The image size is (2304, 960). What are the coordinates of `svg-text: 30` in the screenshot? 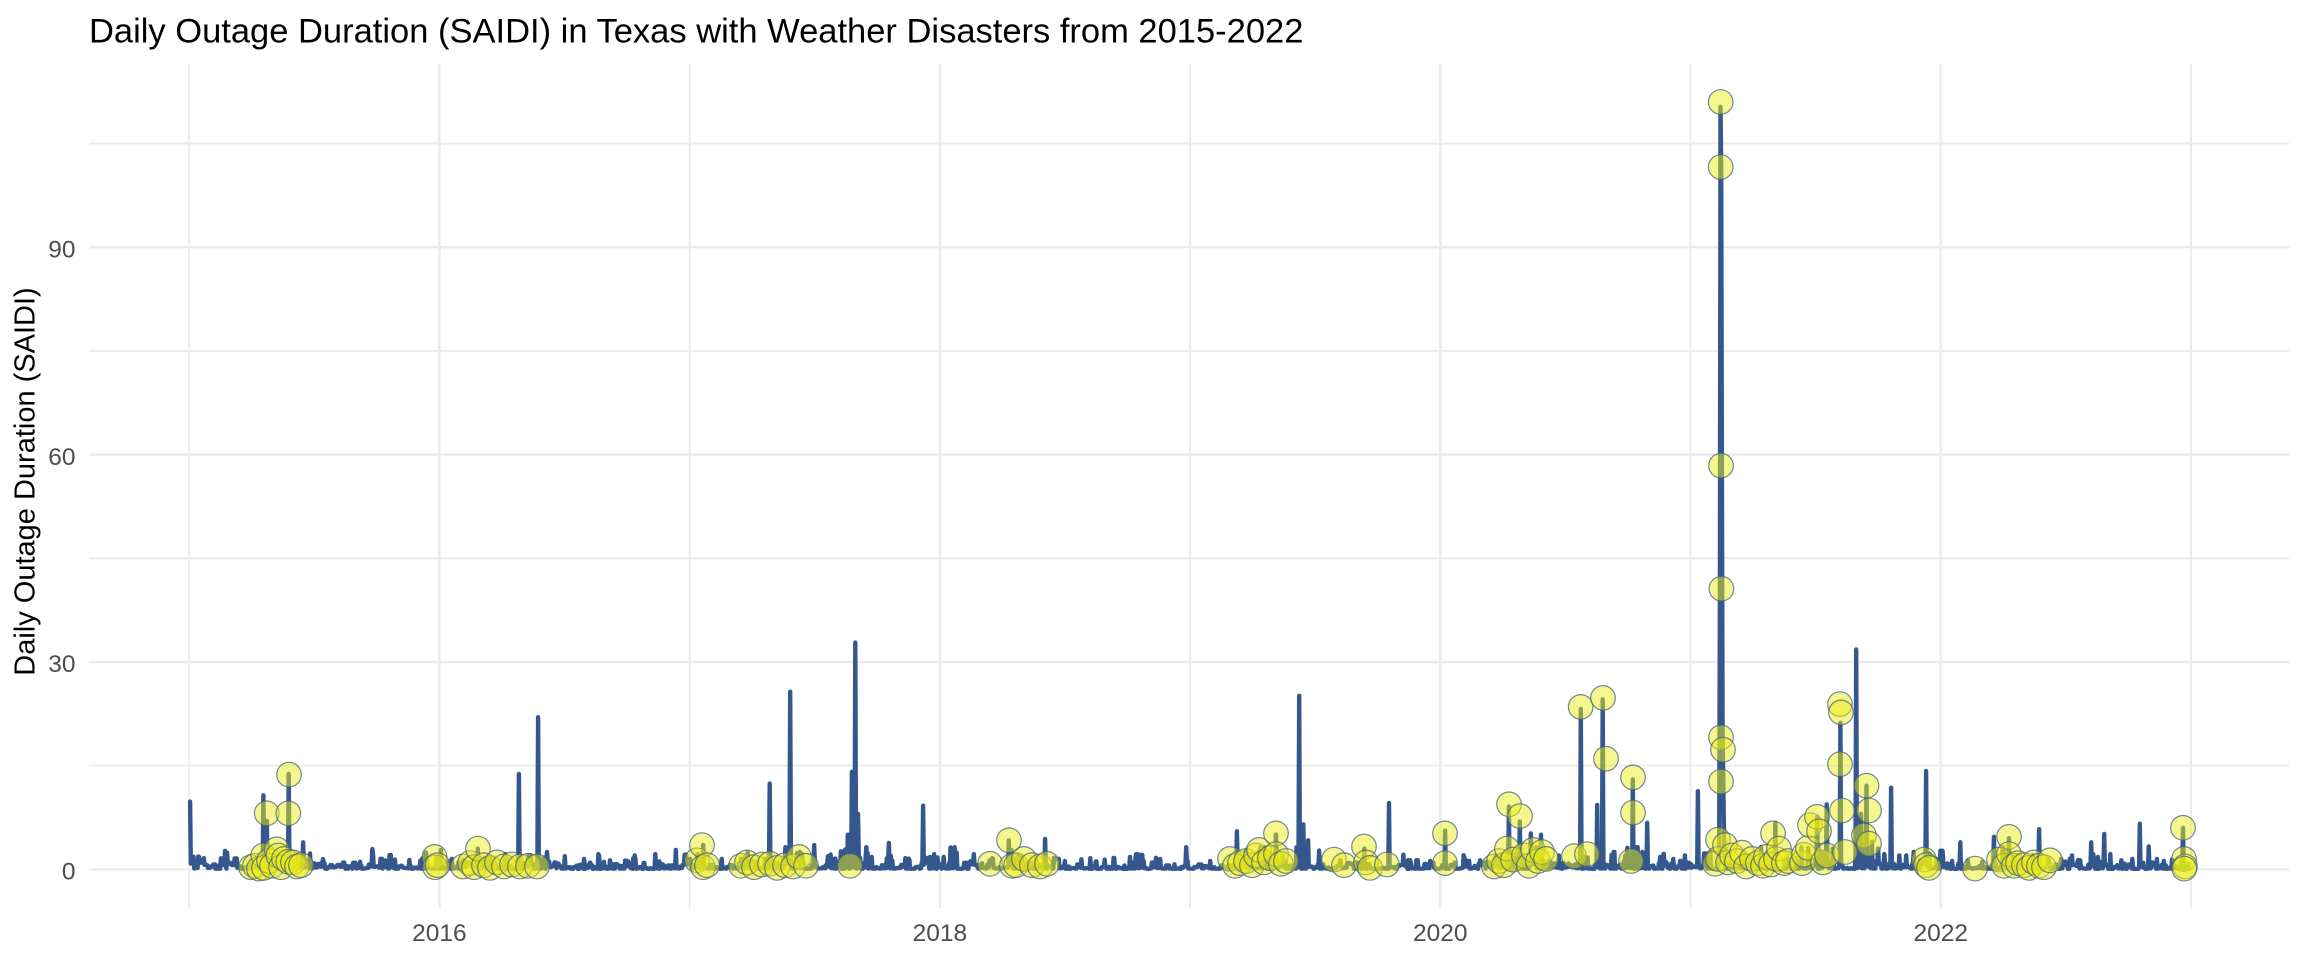 It's located at (61, 664).